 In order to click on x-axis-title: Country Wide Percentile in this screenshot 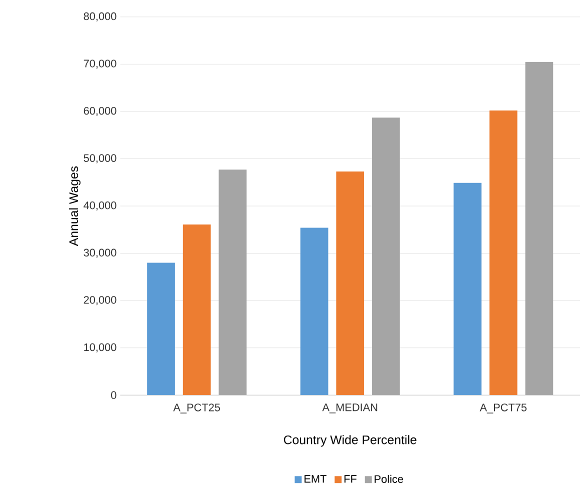, I will do `click(350, 441)`.